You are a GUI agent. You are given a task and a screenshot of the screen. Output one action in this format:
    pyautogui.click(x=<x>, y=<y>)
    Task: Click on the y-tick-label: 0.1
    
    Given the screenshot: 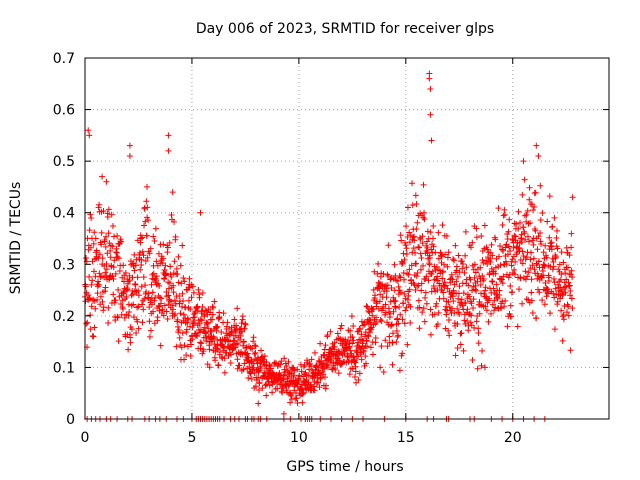 What is the action you would take?
    pyautogui.click(x=64, y=368)
    